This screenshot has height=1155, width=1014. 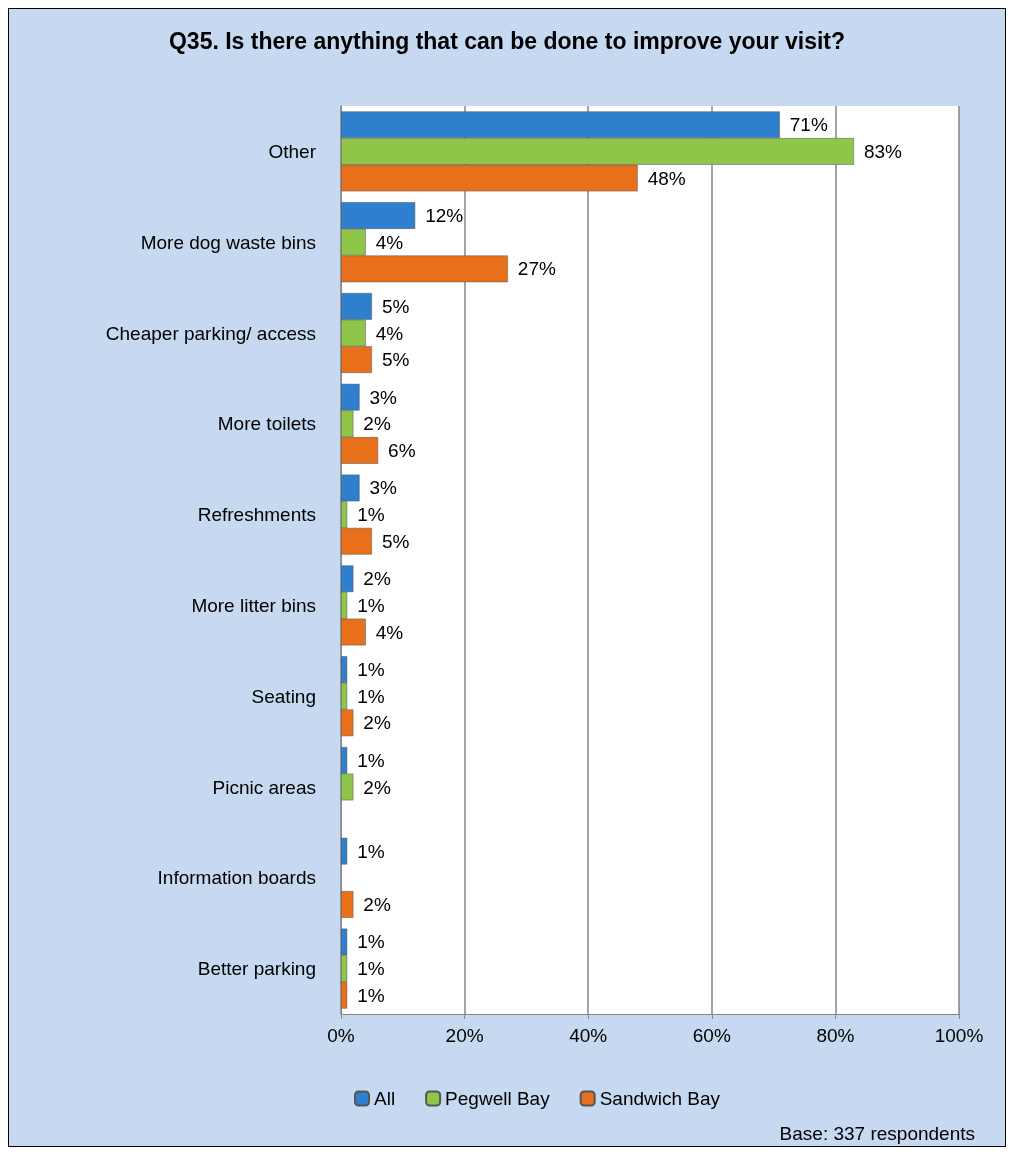 I want to click on y-tick-label: Cheaper parking/ access, so click(x=210, y=333).